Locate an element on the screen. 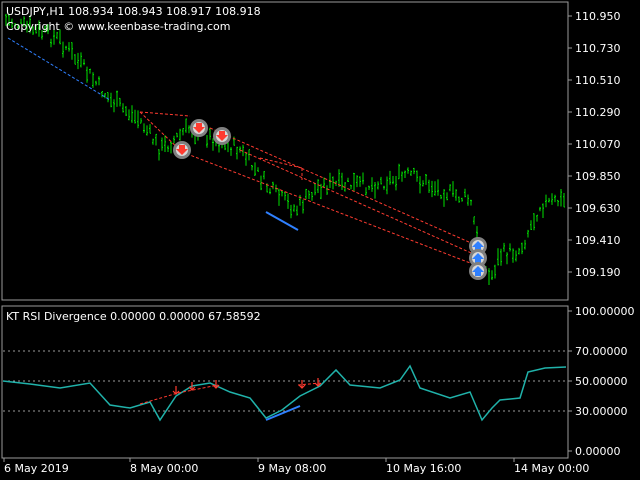 This screenshot has height=480, width=640. time-tick: 9 May 08:00 is located at coordinates (291, 466).